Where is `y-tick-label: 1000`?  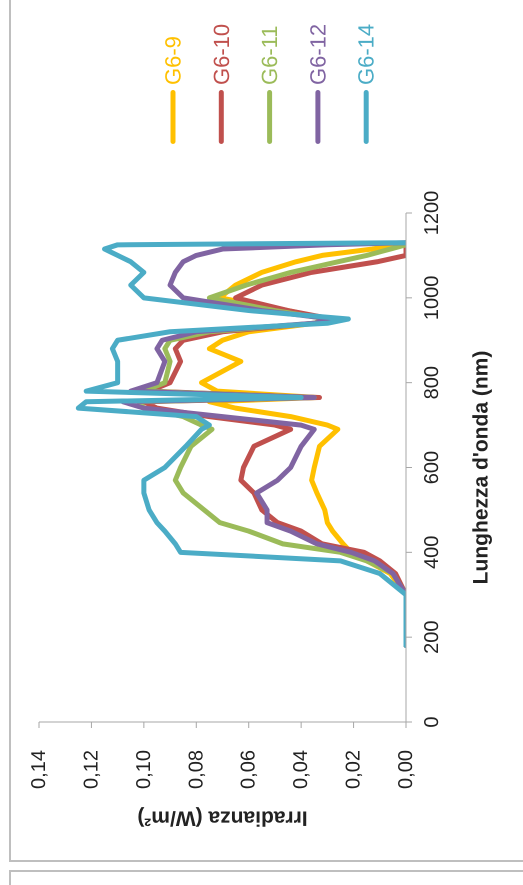 y-tick-label: 1000 is located at coordinates (432, 298).